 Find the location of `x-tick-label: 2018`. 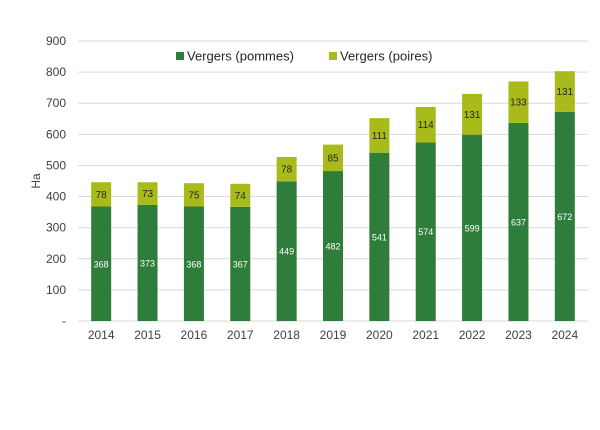

x-tick-label: 2018 is located at coordinates (286, 335).